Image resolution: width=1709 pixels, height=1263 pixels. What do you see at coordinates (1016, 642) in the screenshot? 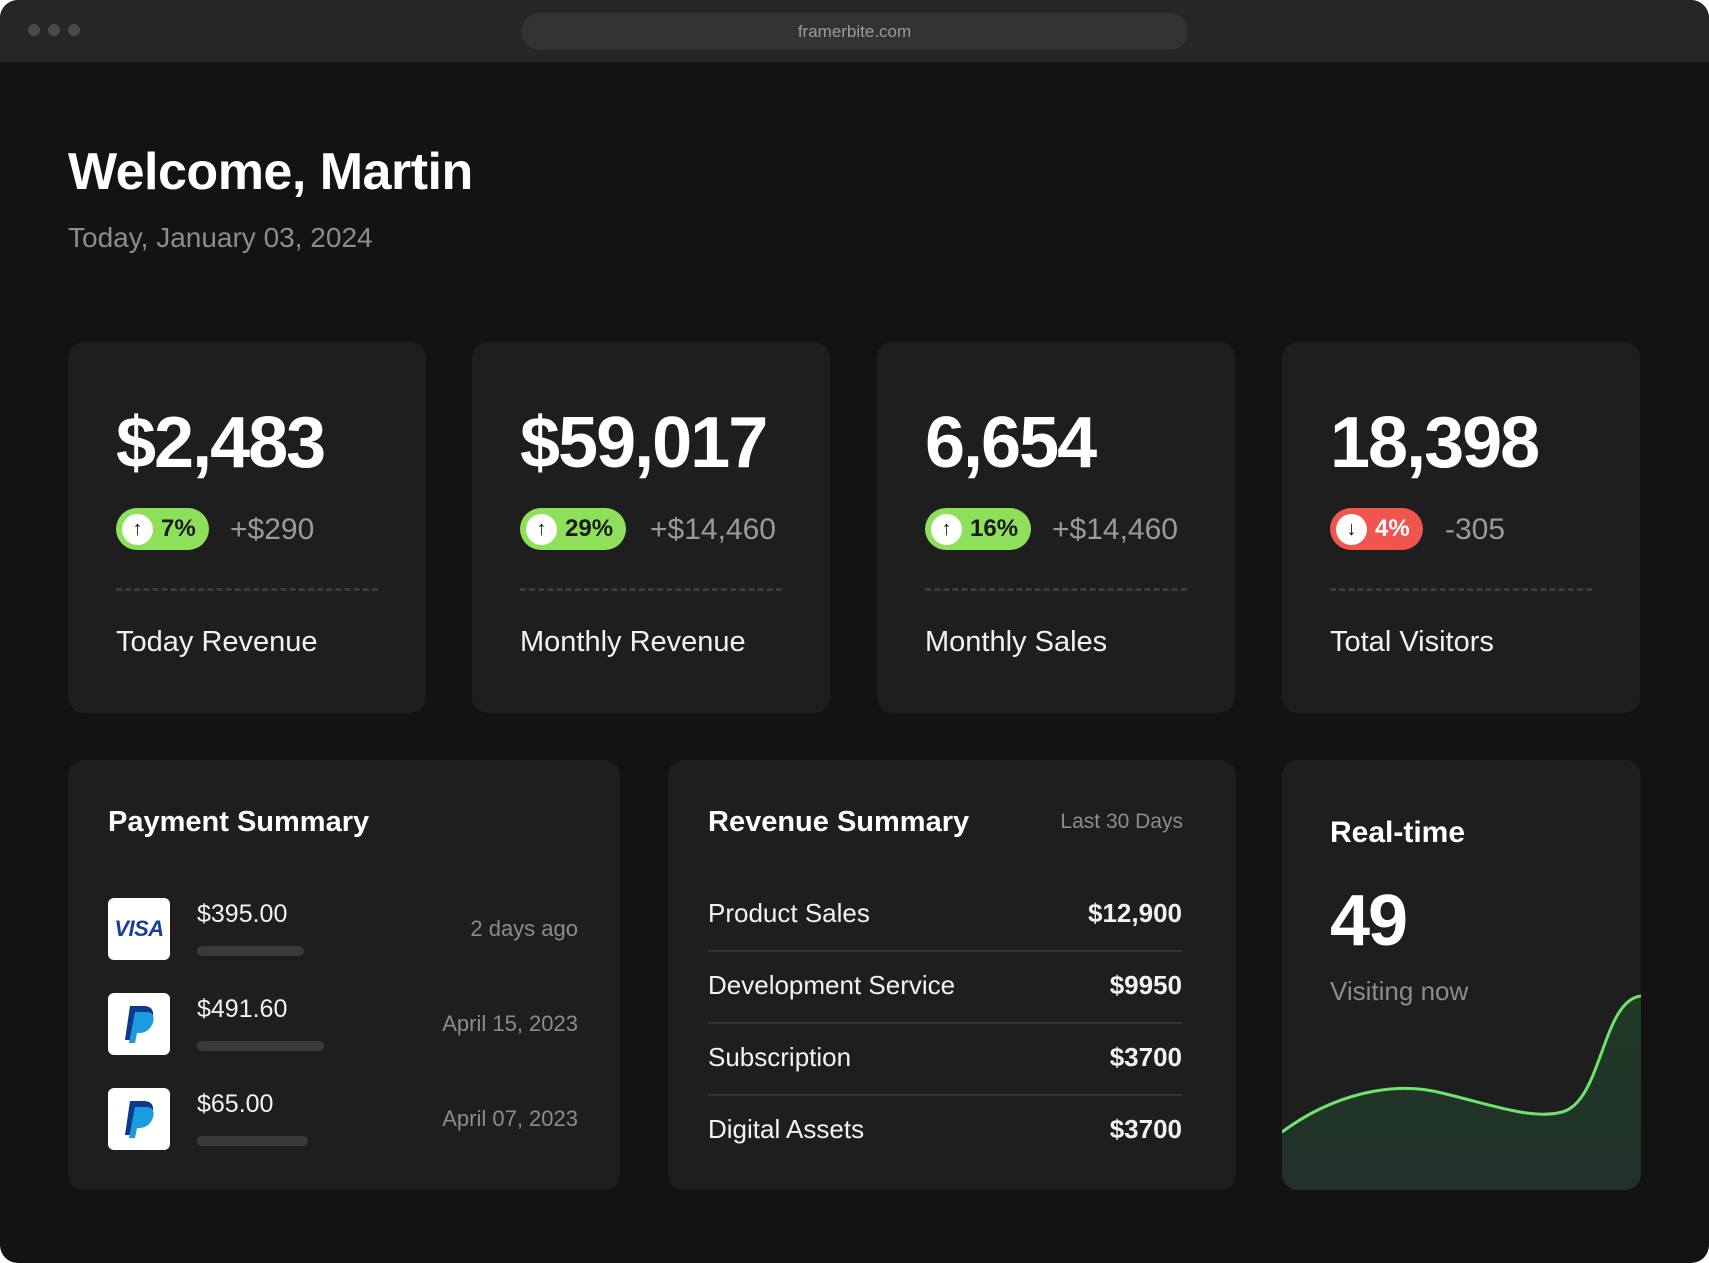
I see `stat-label: Monthly Sales` at bounding box center [1016, 642].